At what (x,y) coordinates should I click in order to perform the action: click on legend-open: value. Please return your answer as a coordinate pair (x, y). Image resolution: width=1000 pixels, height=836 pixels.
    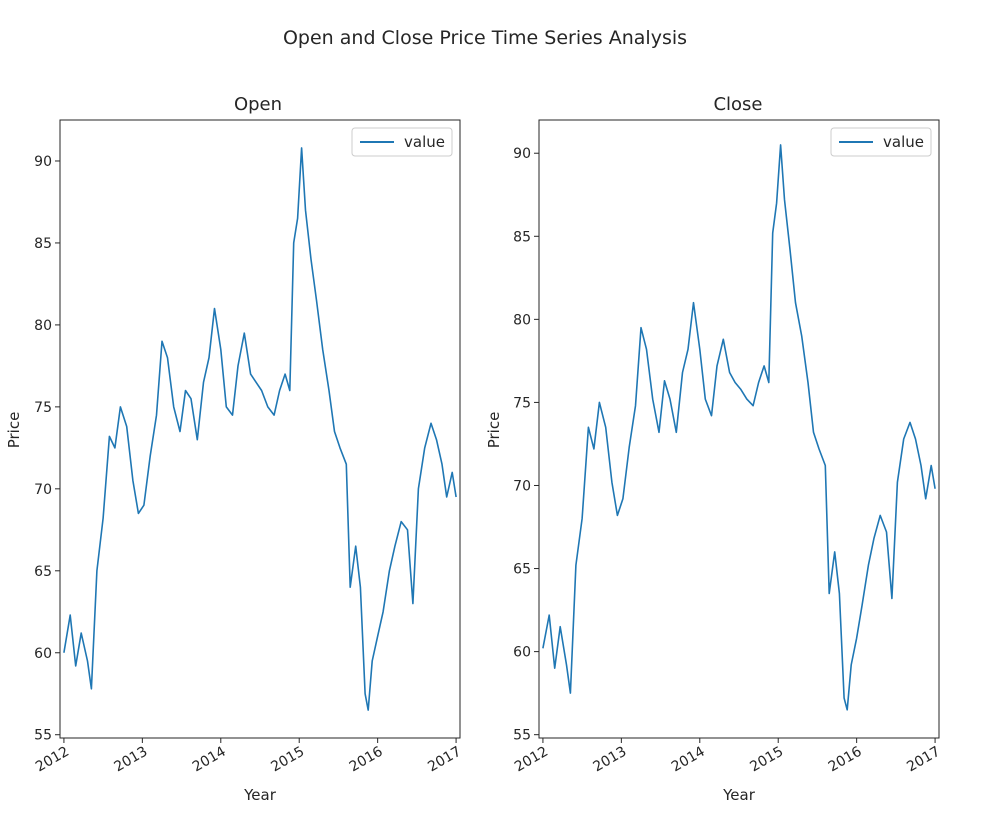
    Looking at the image, I should click on (402, 142).